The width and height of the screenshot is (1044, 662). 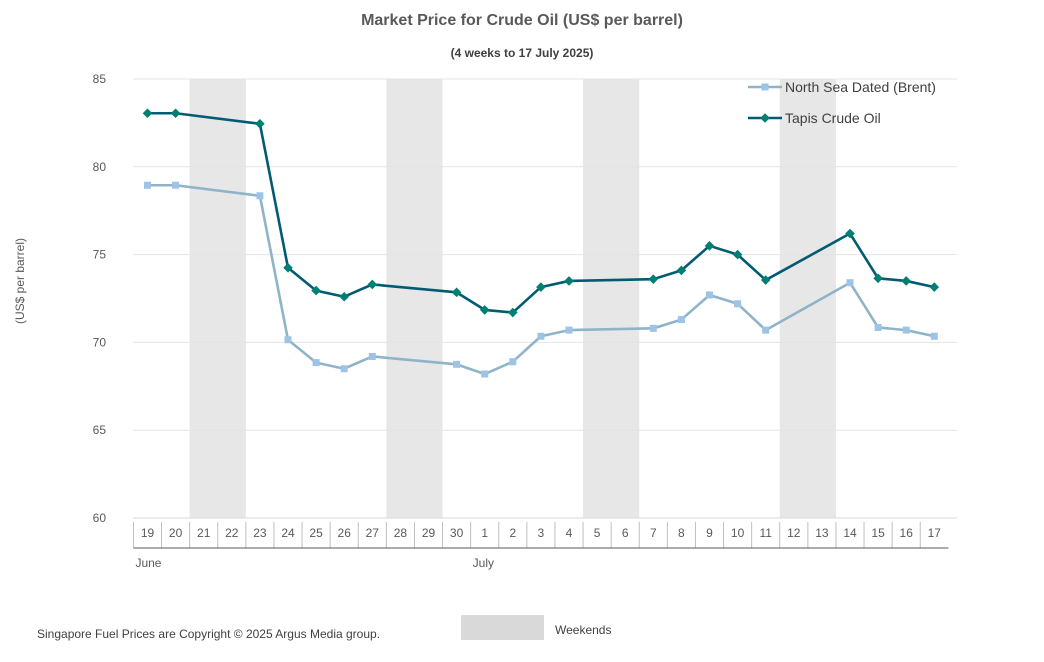 I want to click on y-tick-label: 80, so click(x=100, y=167).